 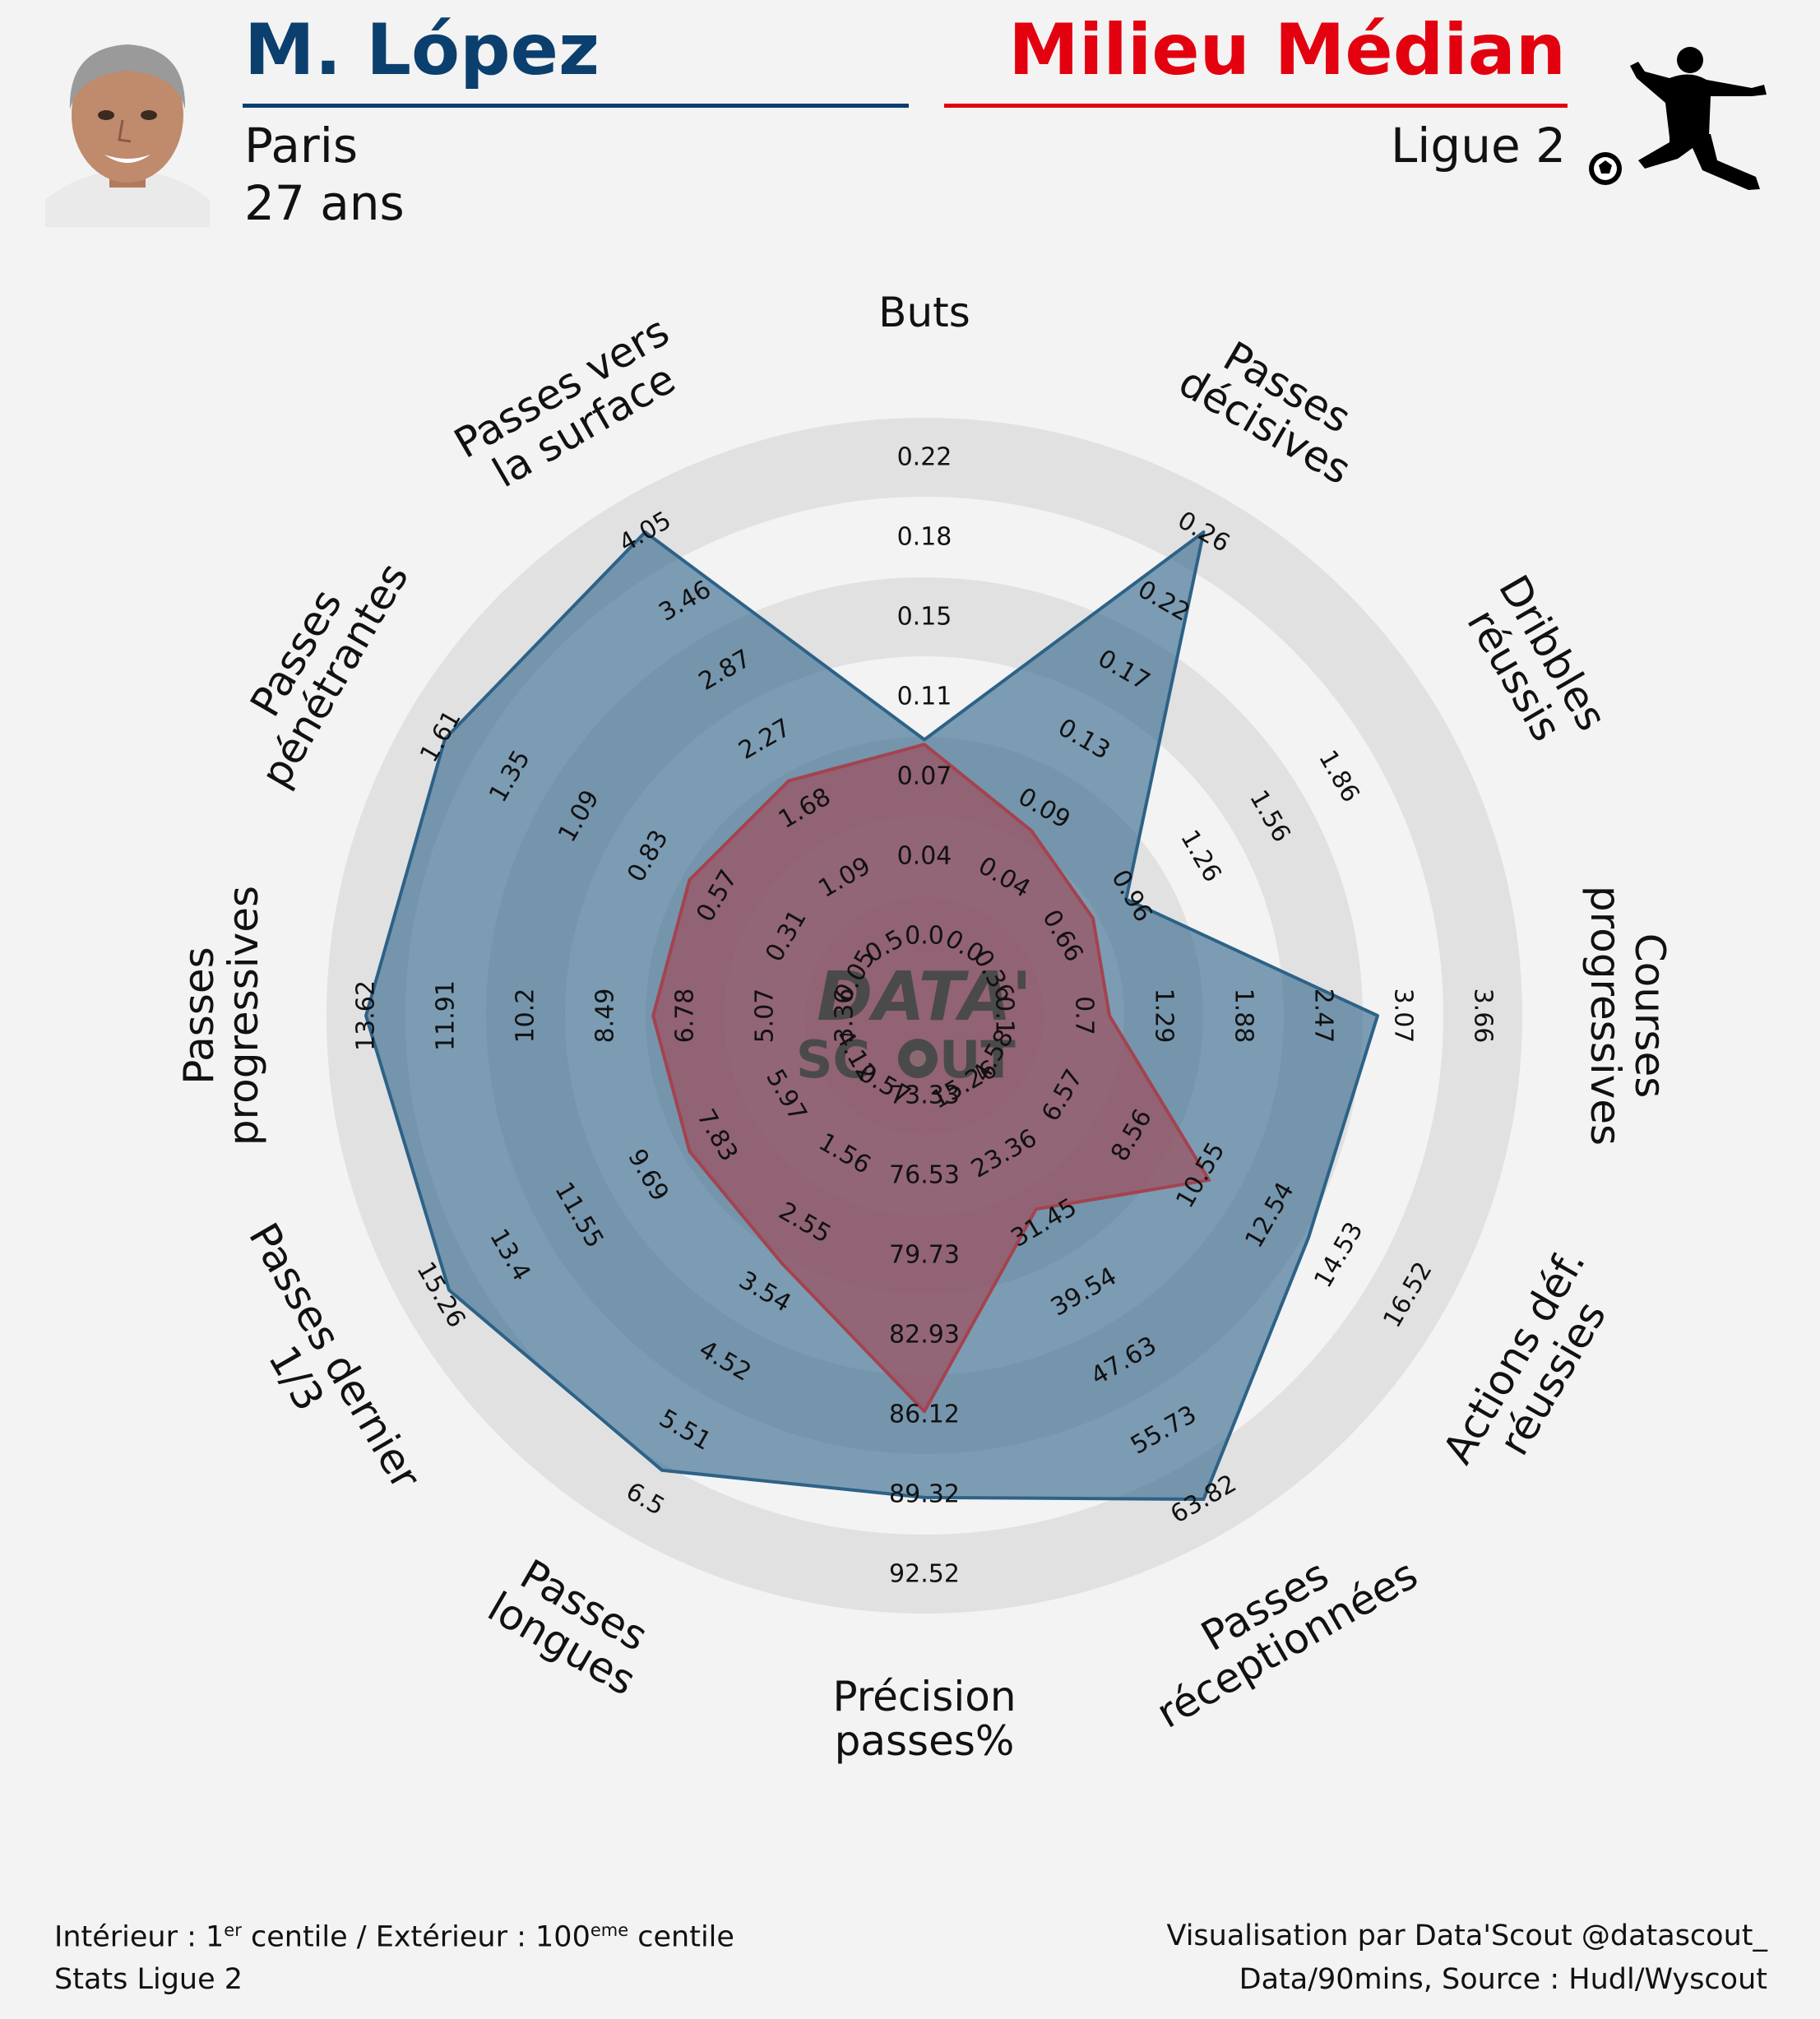 What do you see at coordinates (1403, 1016) in the screenshot?
I see `axis-tick-label: 3.07` at bounding box center [1403, 1016].